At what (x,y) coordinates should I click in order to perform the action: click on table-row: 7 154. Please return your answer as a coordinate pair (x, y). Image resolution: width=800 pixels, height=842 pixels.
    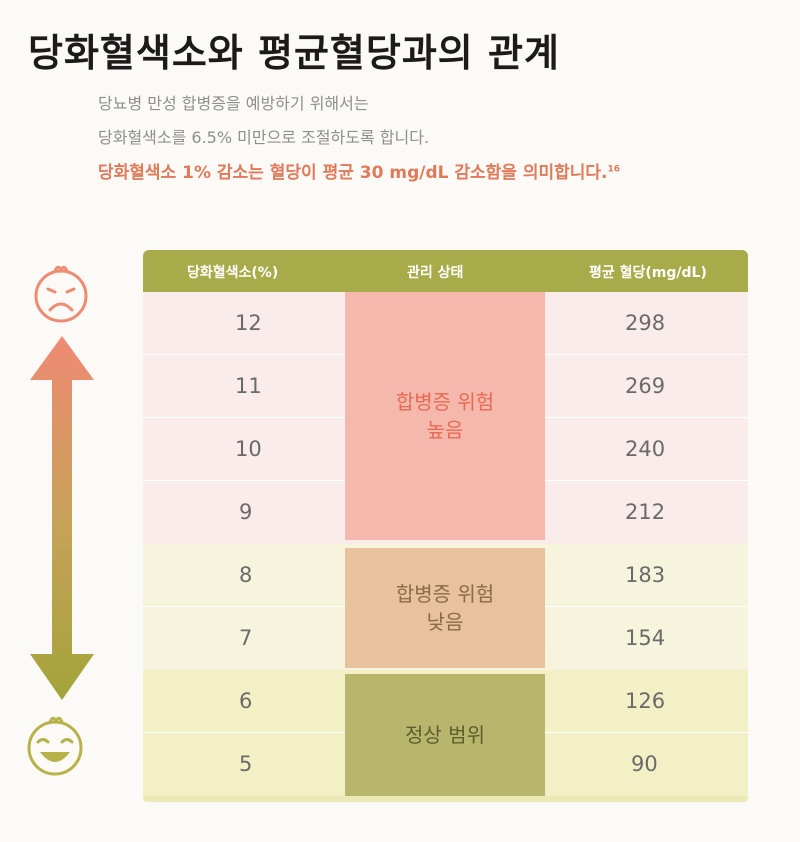
    Looking at the image, I should click on (445, 638).